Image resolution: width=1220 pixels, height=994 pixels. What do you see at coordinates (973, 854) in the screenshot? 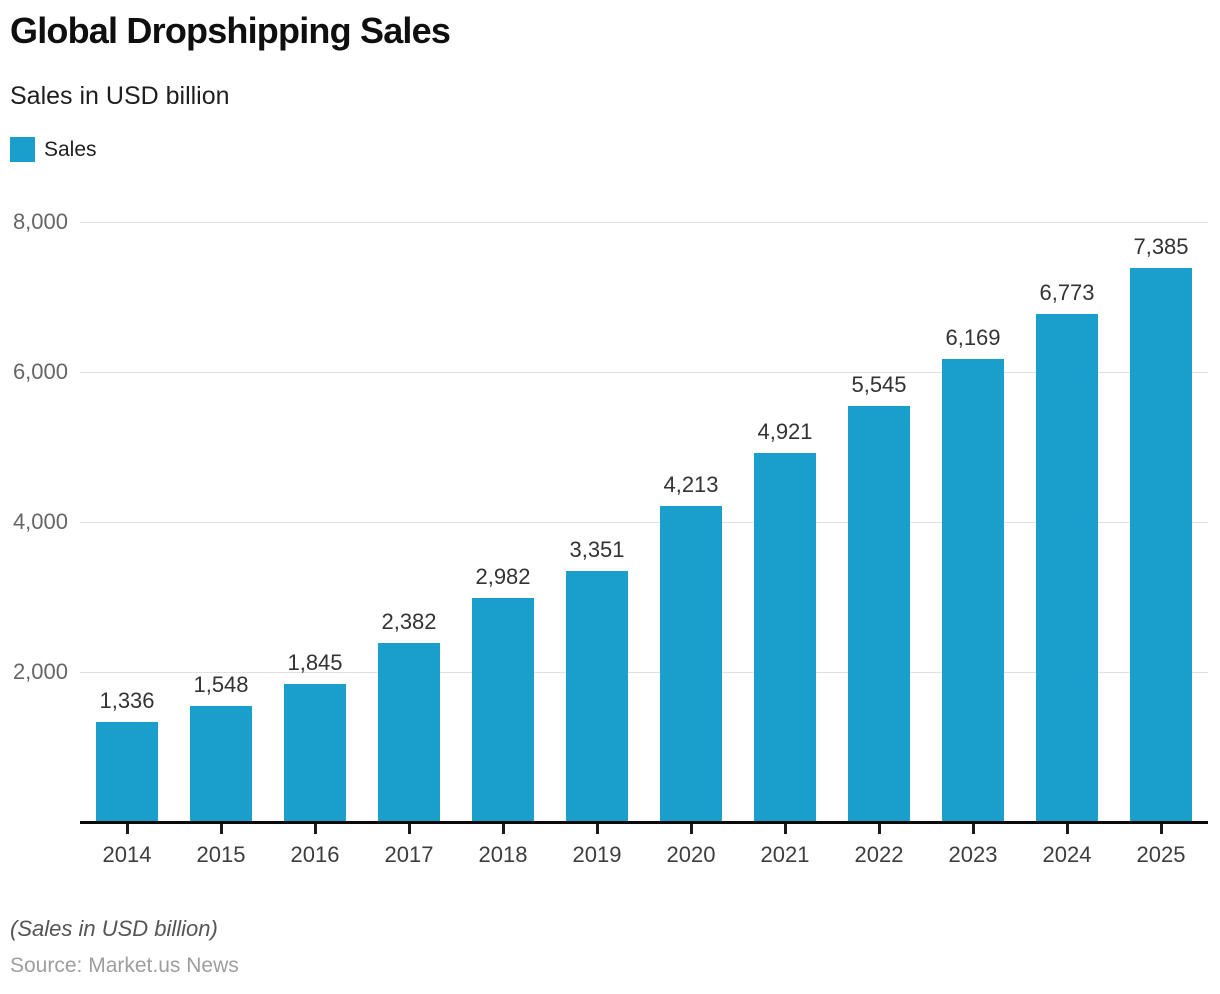
I see `x-axis-tick-label: 2023` at bounding box center [973, 854].